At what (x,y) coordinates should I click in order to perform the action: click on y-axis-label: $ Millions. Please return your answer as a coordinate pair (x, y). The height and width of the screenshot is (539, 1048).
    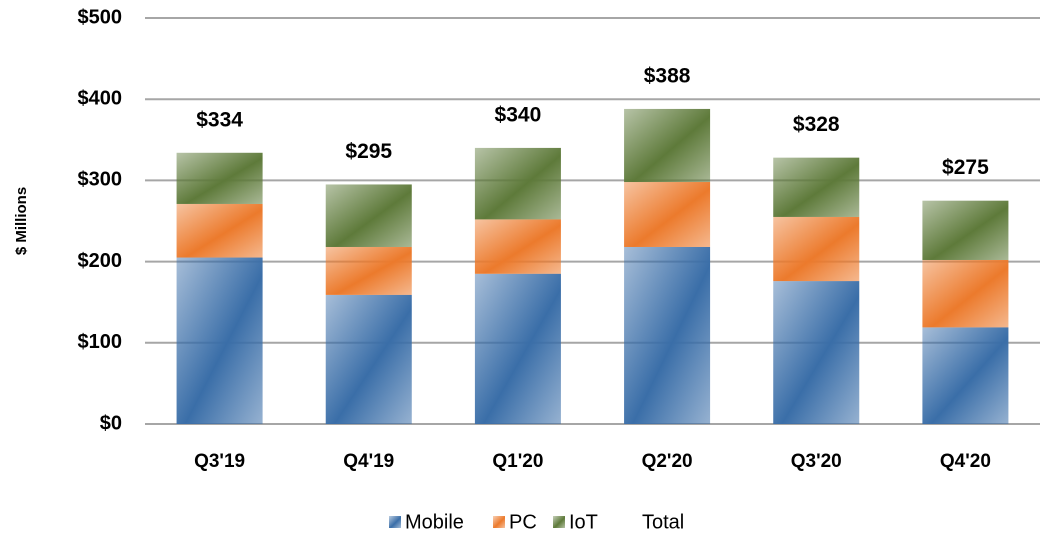
    Looking at the image, I should click on (21, 221).